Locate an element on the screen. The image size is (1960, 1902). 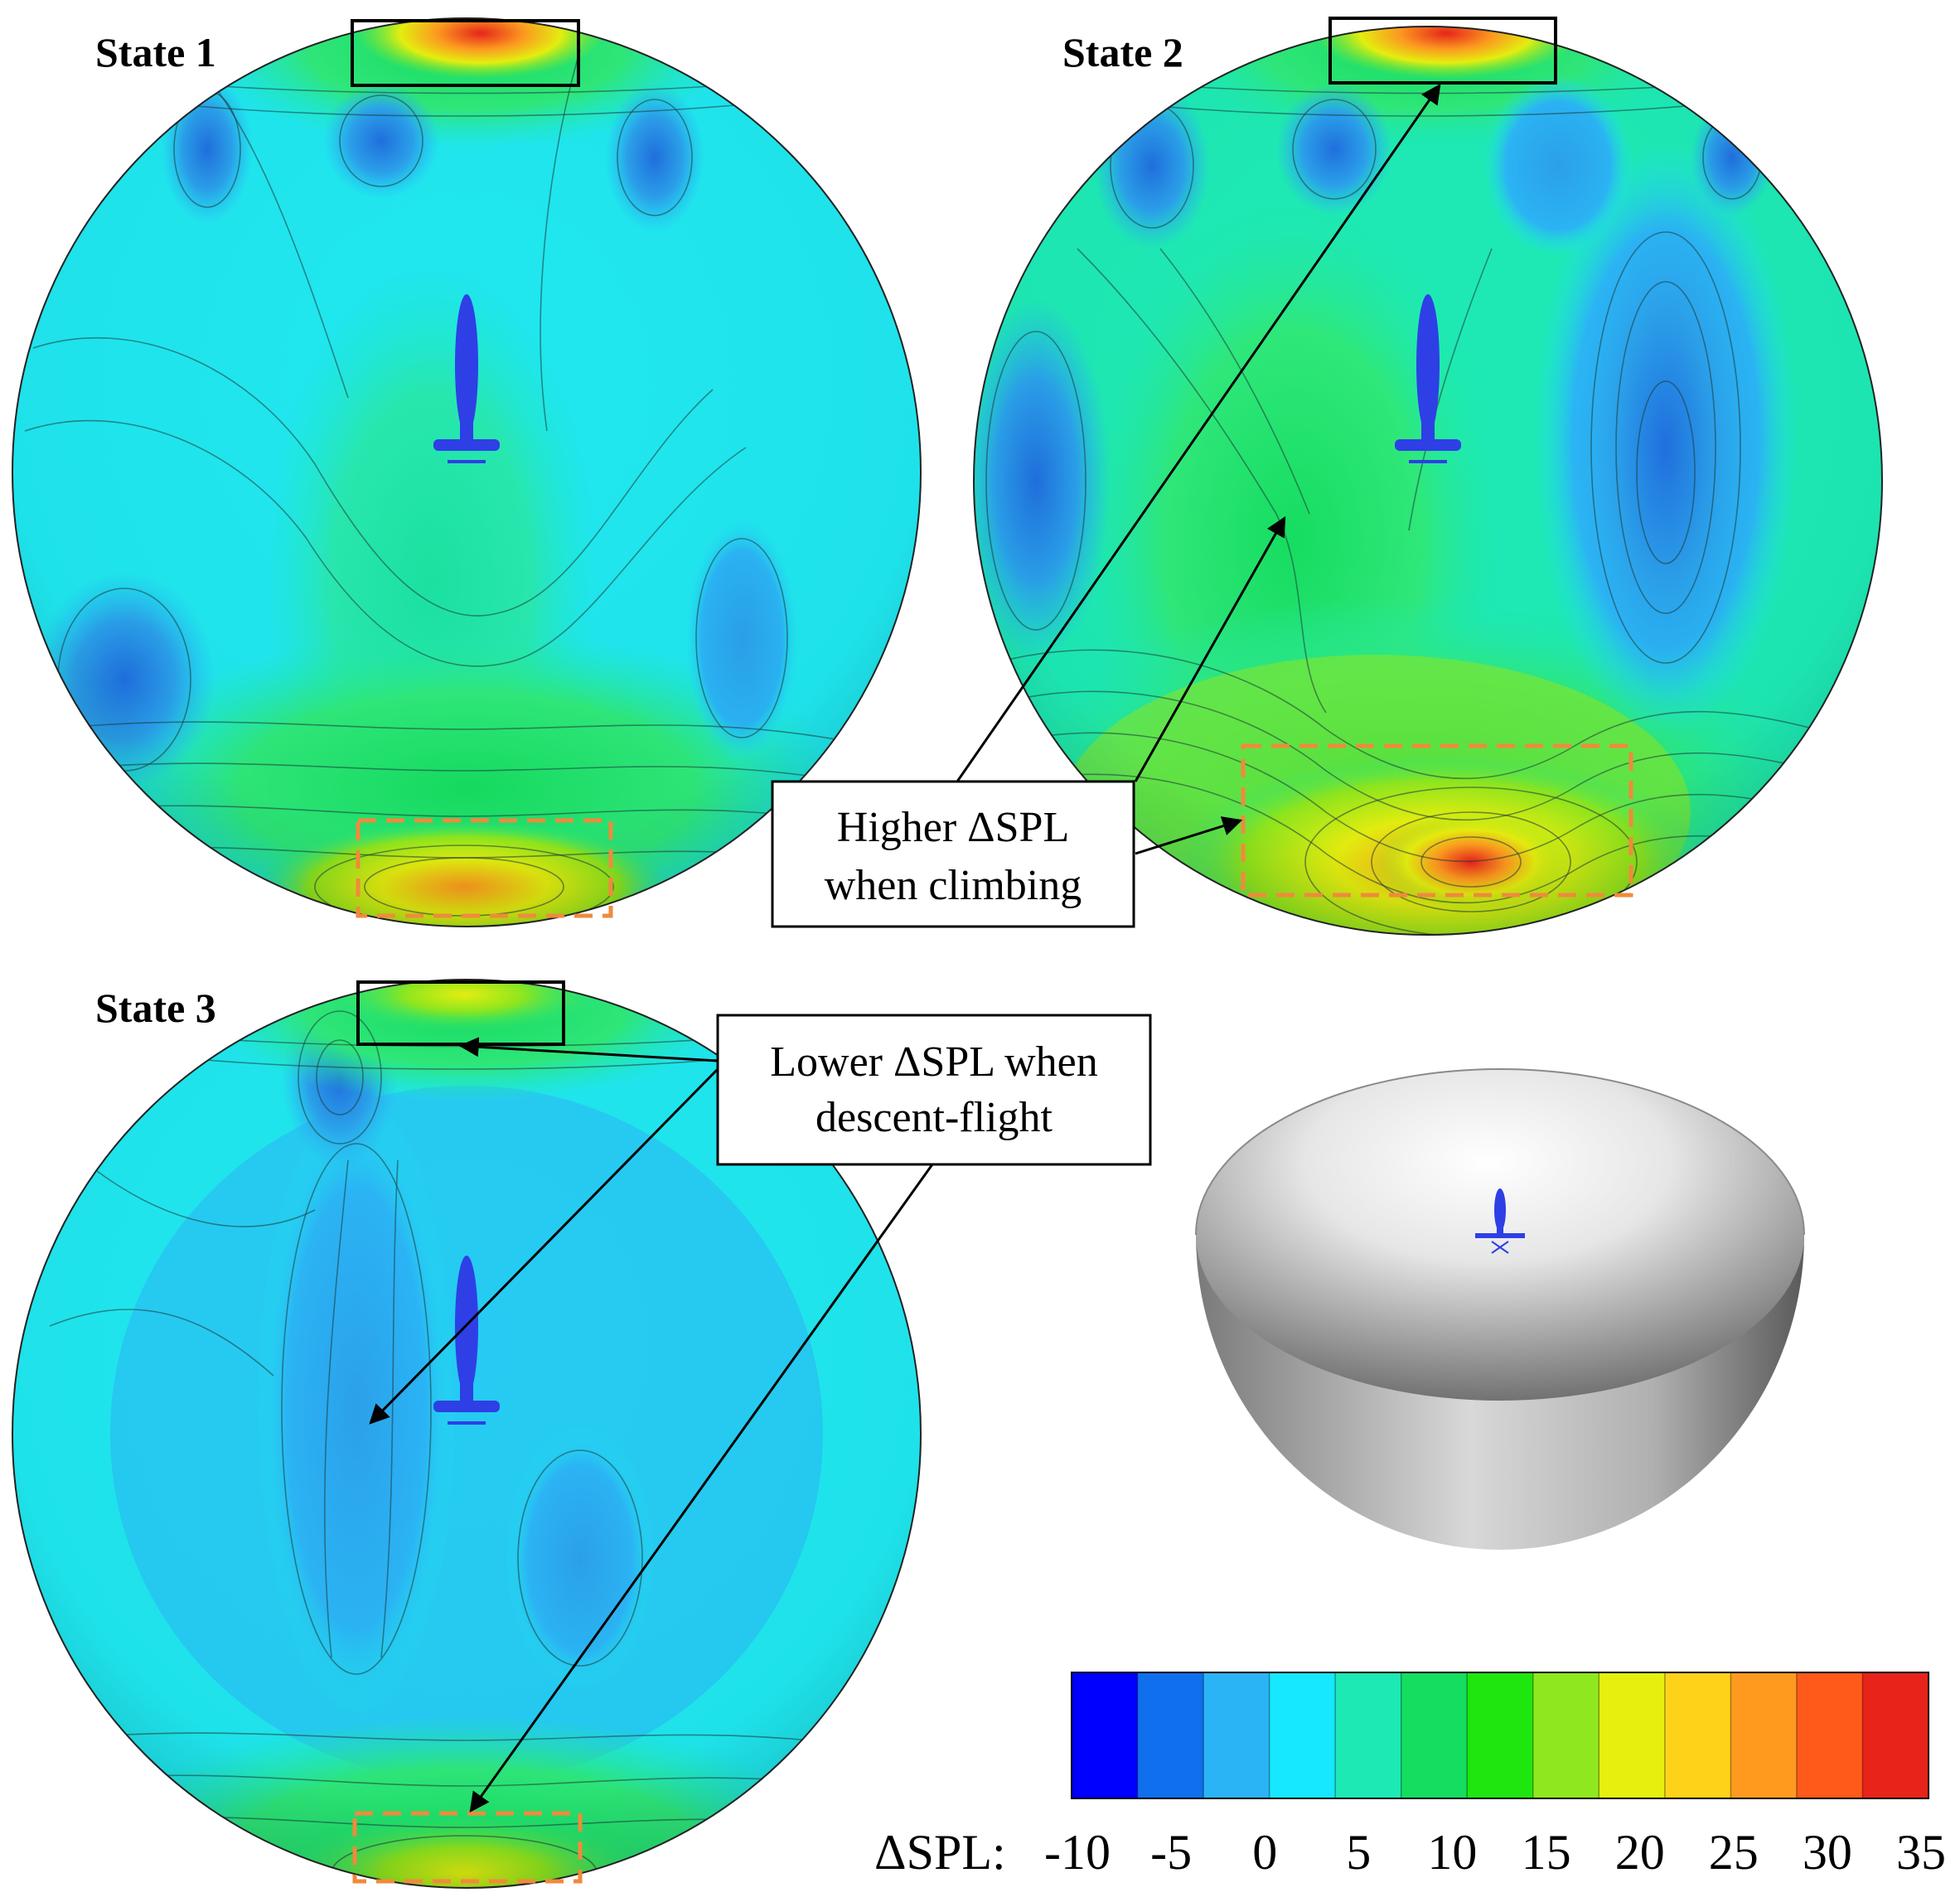
colorbar-tick-label: 15 is located at coordinates (1546, 1853).